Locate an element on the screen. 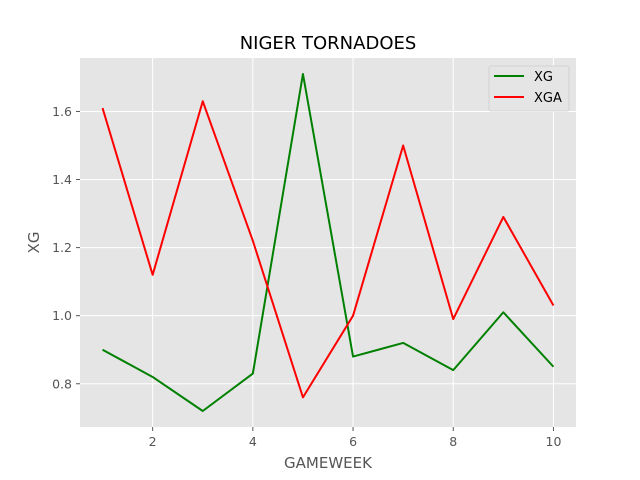 Image resolution: width=640 pixels, height=480 pixels. y-axis: 0.8 1.0 1.2 1.4 1.6 is located at coordinates (66, 247).